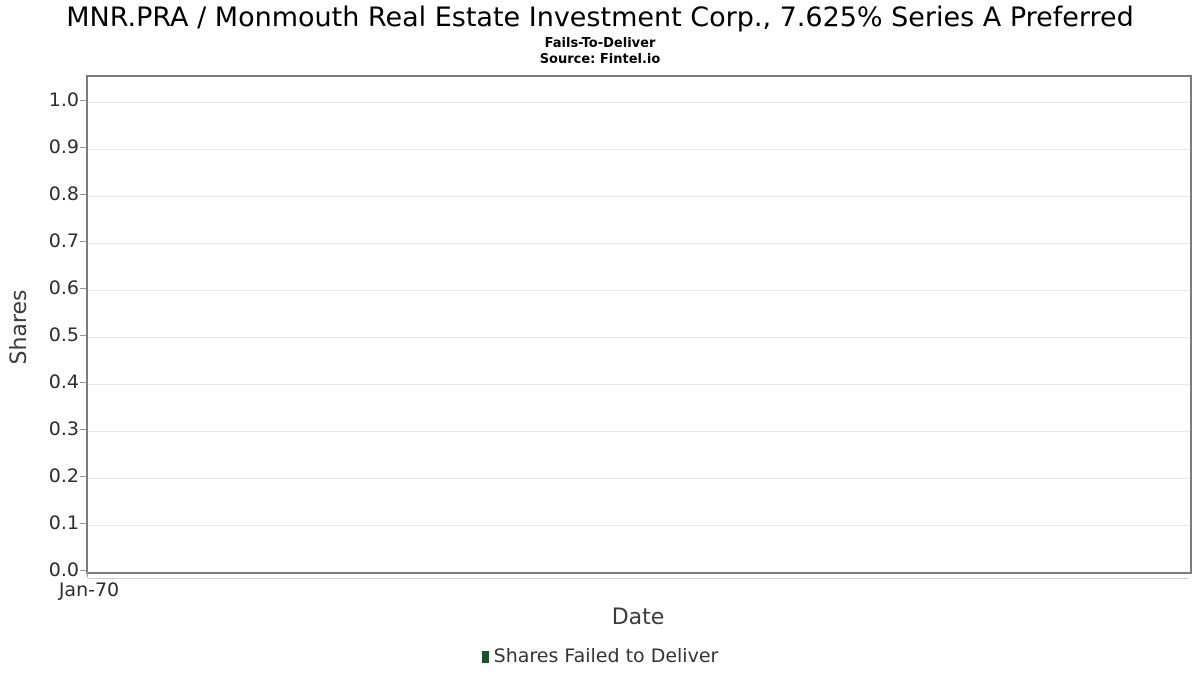  What do you see at coordinates (63, 335) in the screenshot?
I see `y-tick-label: 0.5` at bounding box center [63, 335].